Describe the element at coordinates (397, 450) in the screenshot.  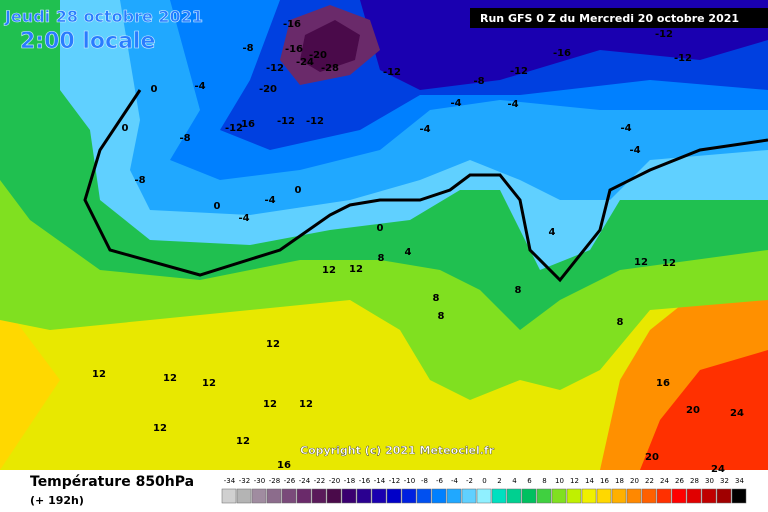
I see `copyright: Copyright (c) 2021 Meteociel.fr` at that location.